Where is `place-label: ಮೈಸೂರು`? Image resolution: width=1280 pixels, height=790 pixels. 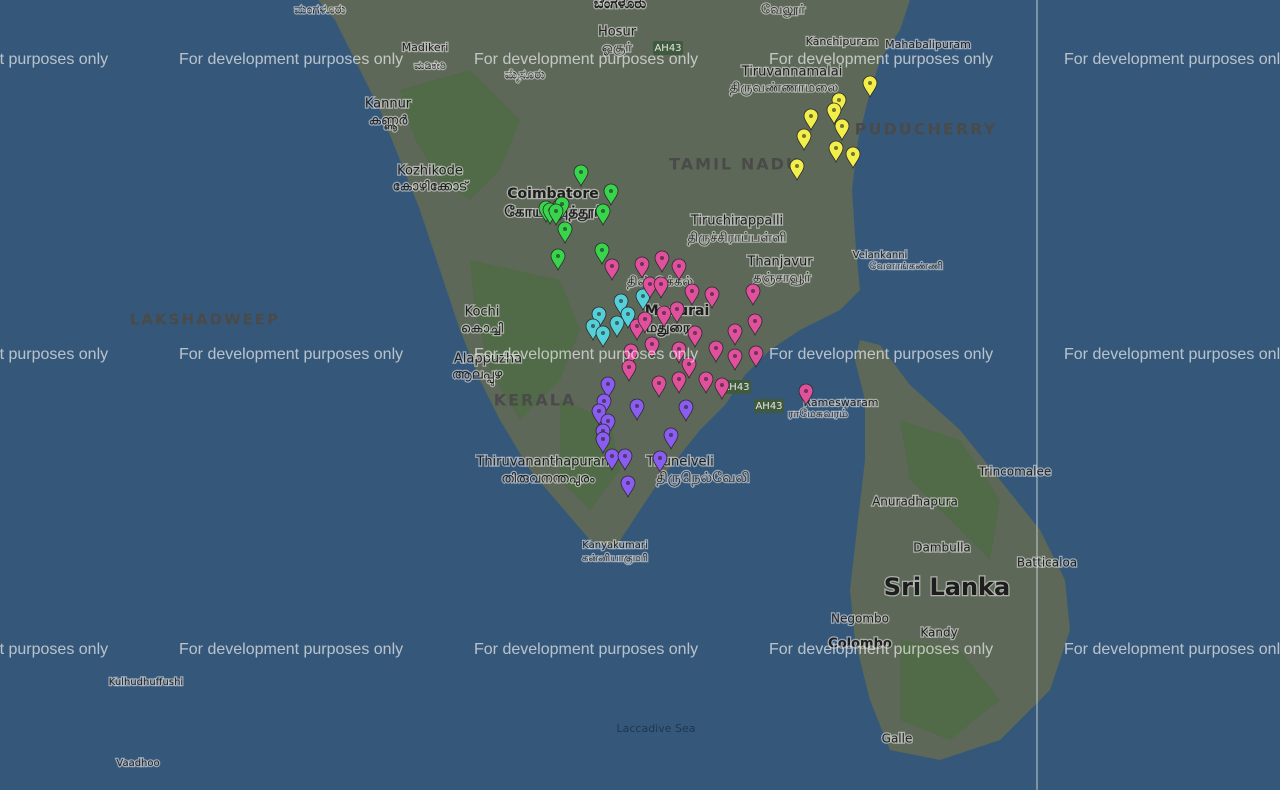 place-label: ಮೈಸೂರು is located at coordinates (525, 75).